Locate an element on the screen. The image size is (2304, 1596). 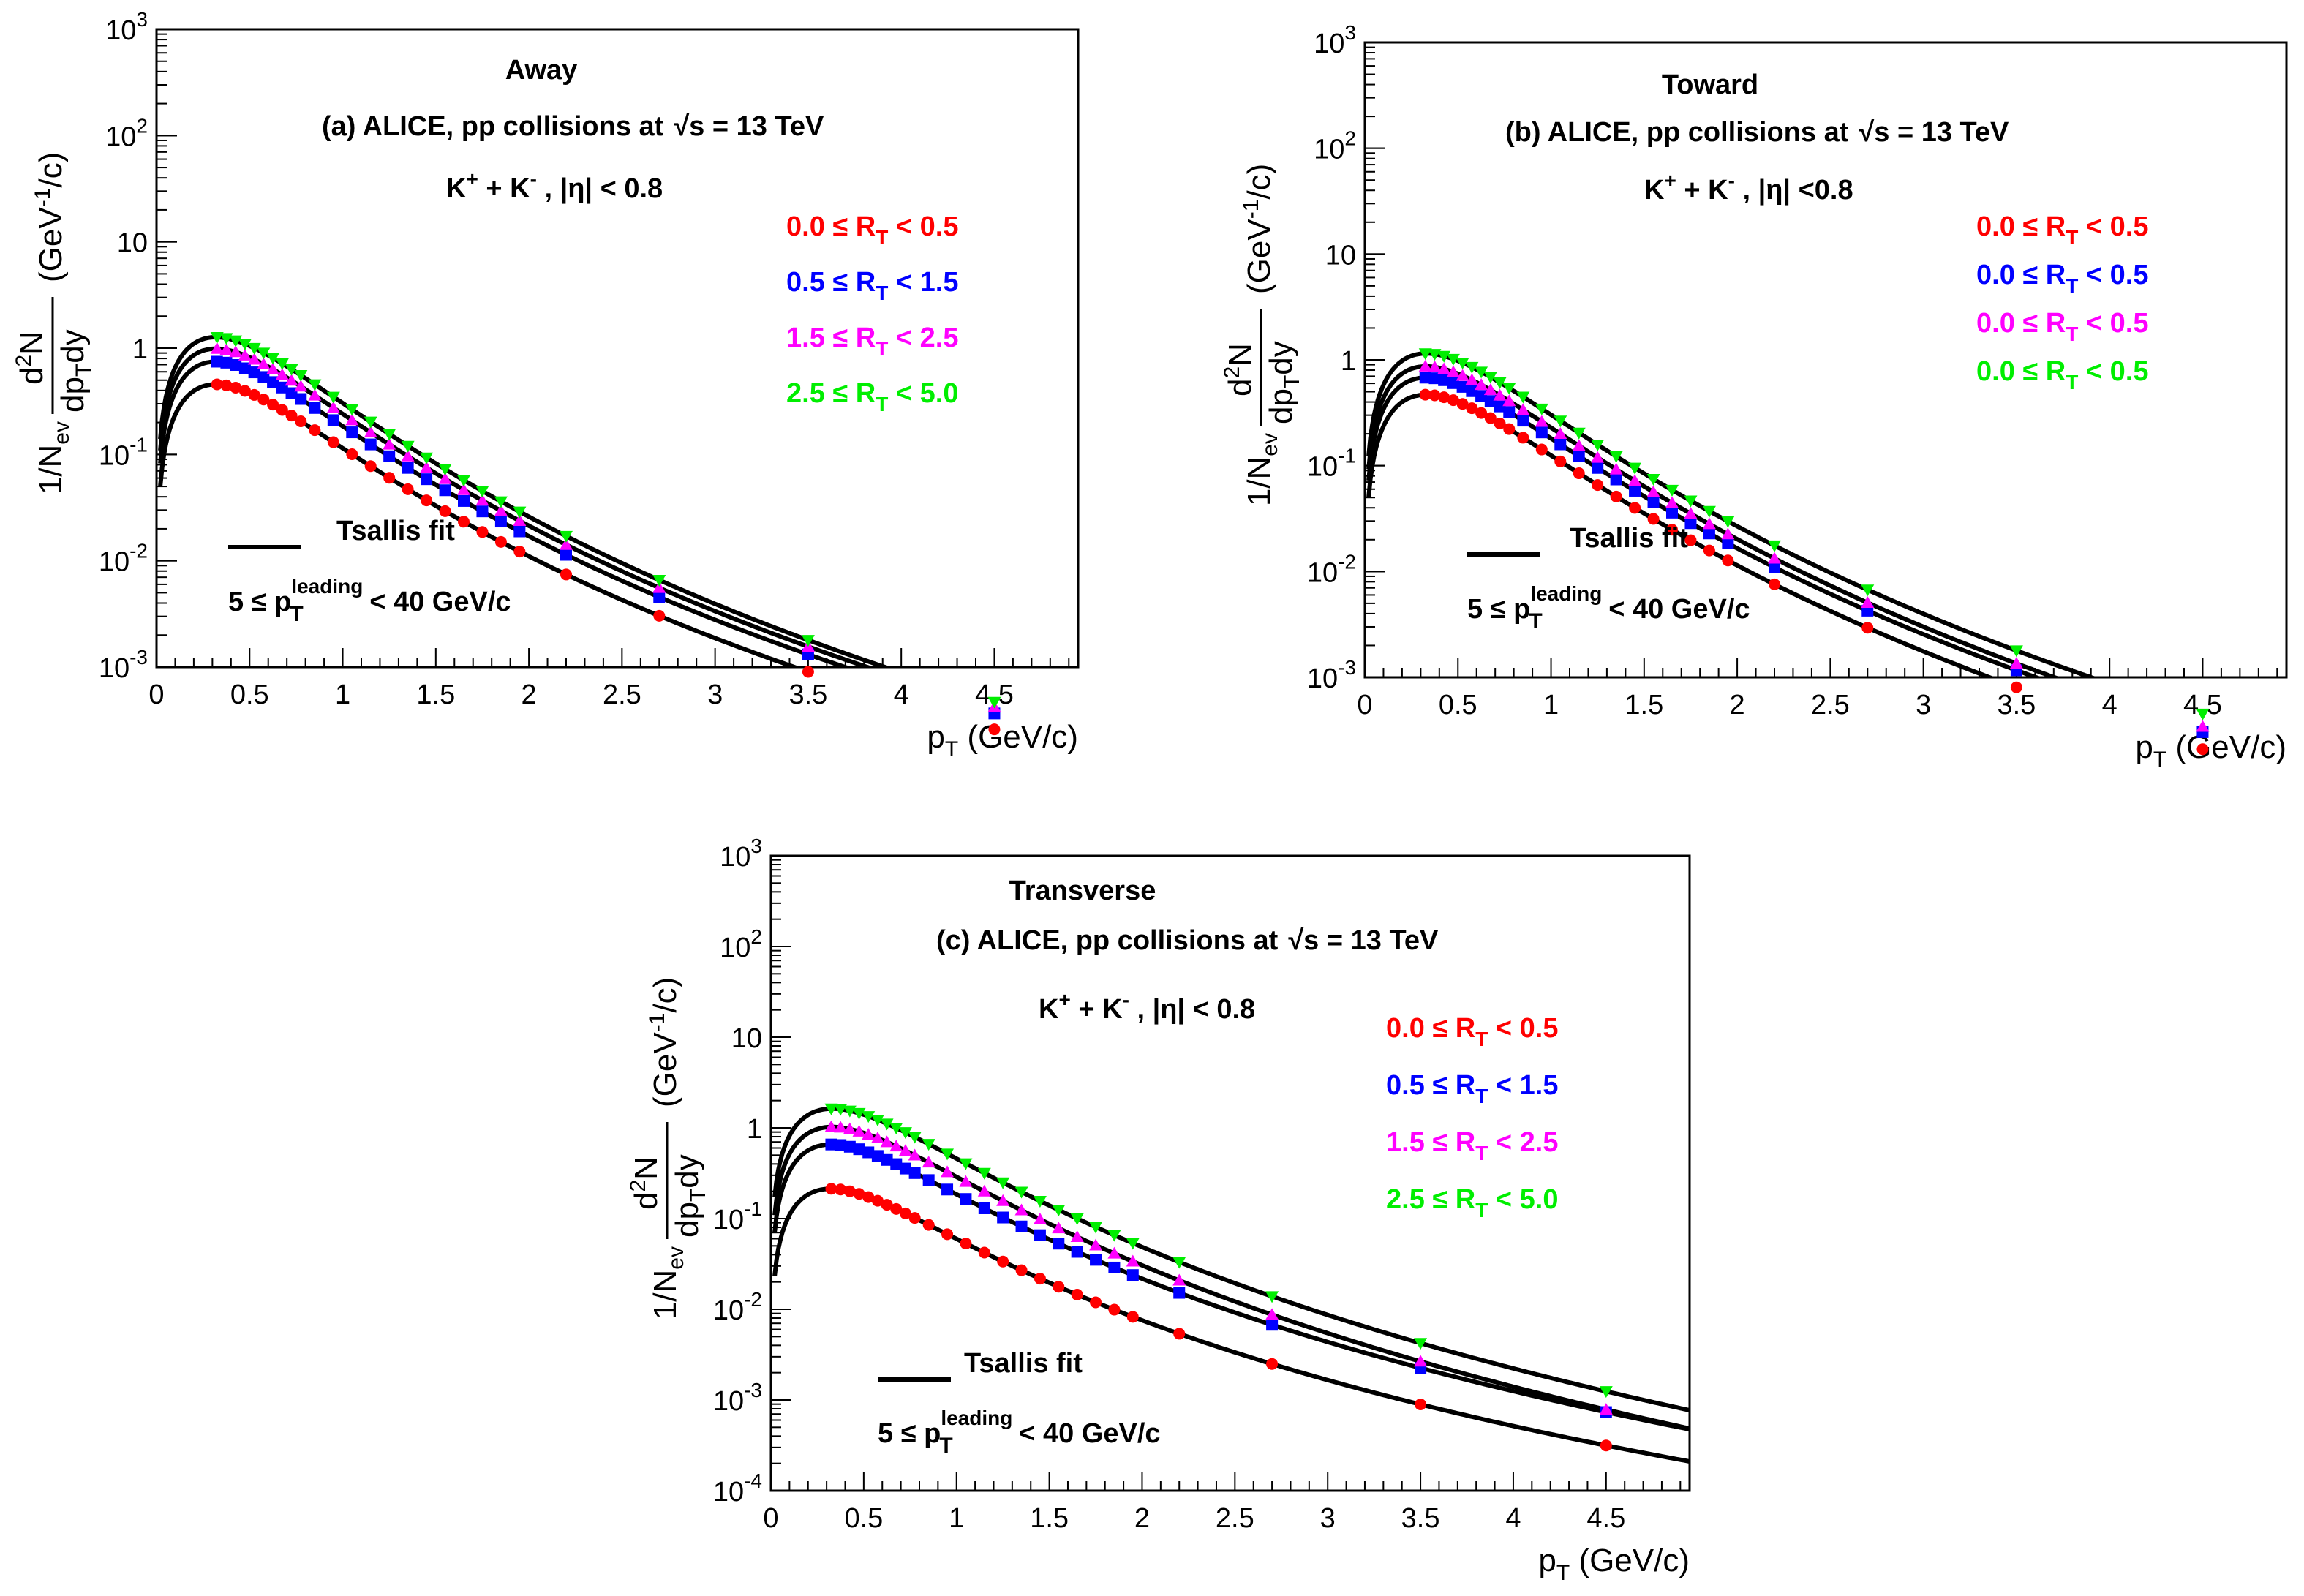
experiment-label: (a) ALICE, pp collisions at √s = 13 TeV is located at coordinates (573, 126).